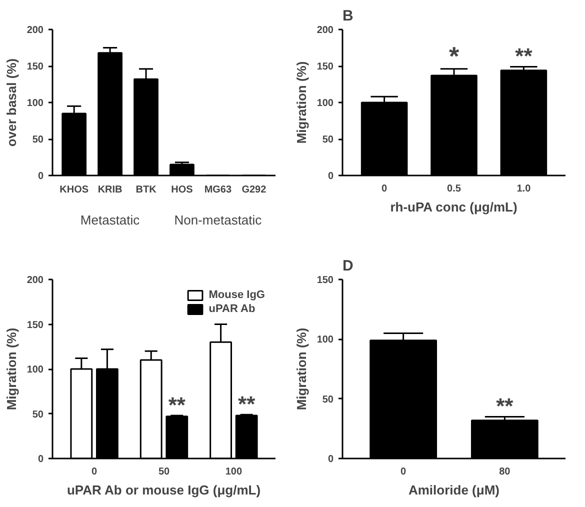 The image size is (585, 507). What do you see at coordinates (164, 472) in the screenshot?
I see `x-tick-label: 50` at bounding box center [164, 472].